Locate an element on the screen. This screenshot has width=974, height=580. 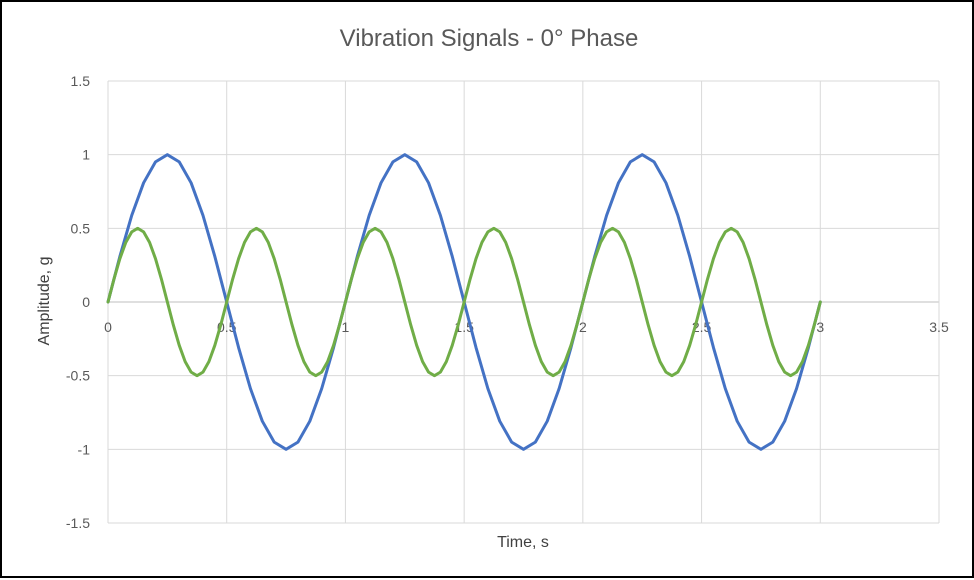
y-tick-label: 1.5 is located at coordinates (81, 81).